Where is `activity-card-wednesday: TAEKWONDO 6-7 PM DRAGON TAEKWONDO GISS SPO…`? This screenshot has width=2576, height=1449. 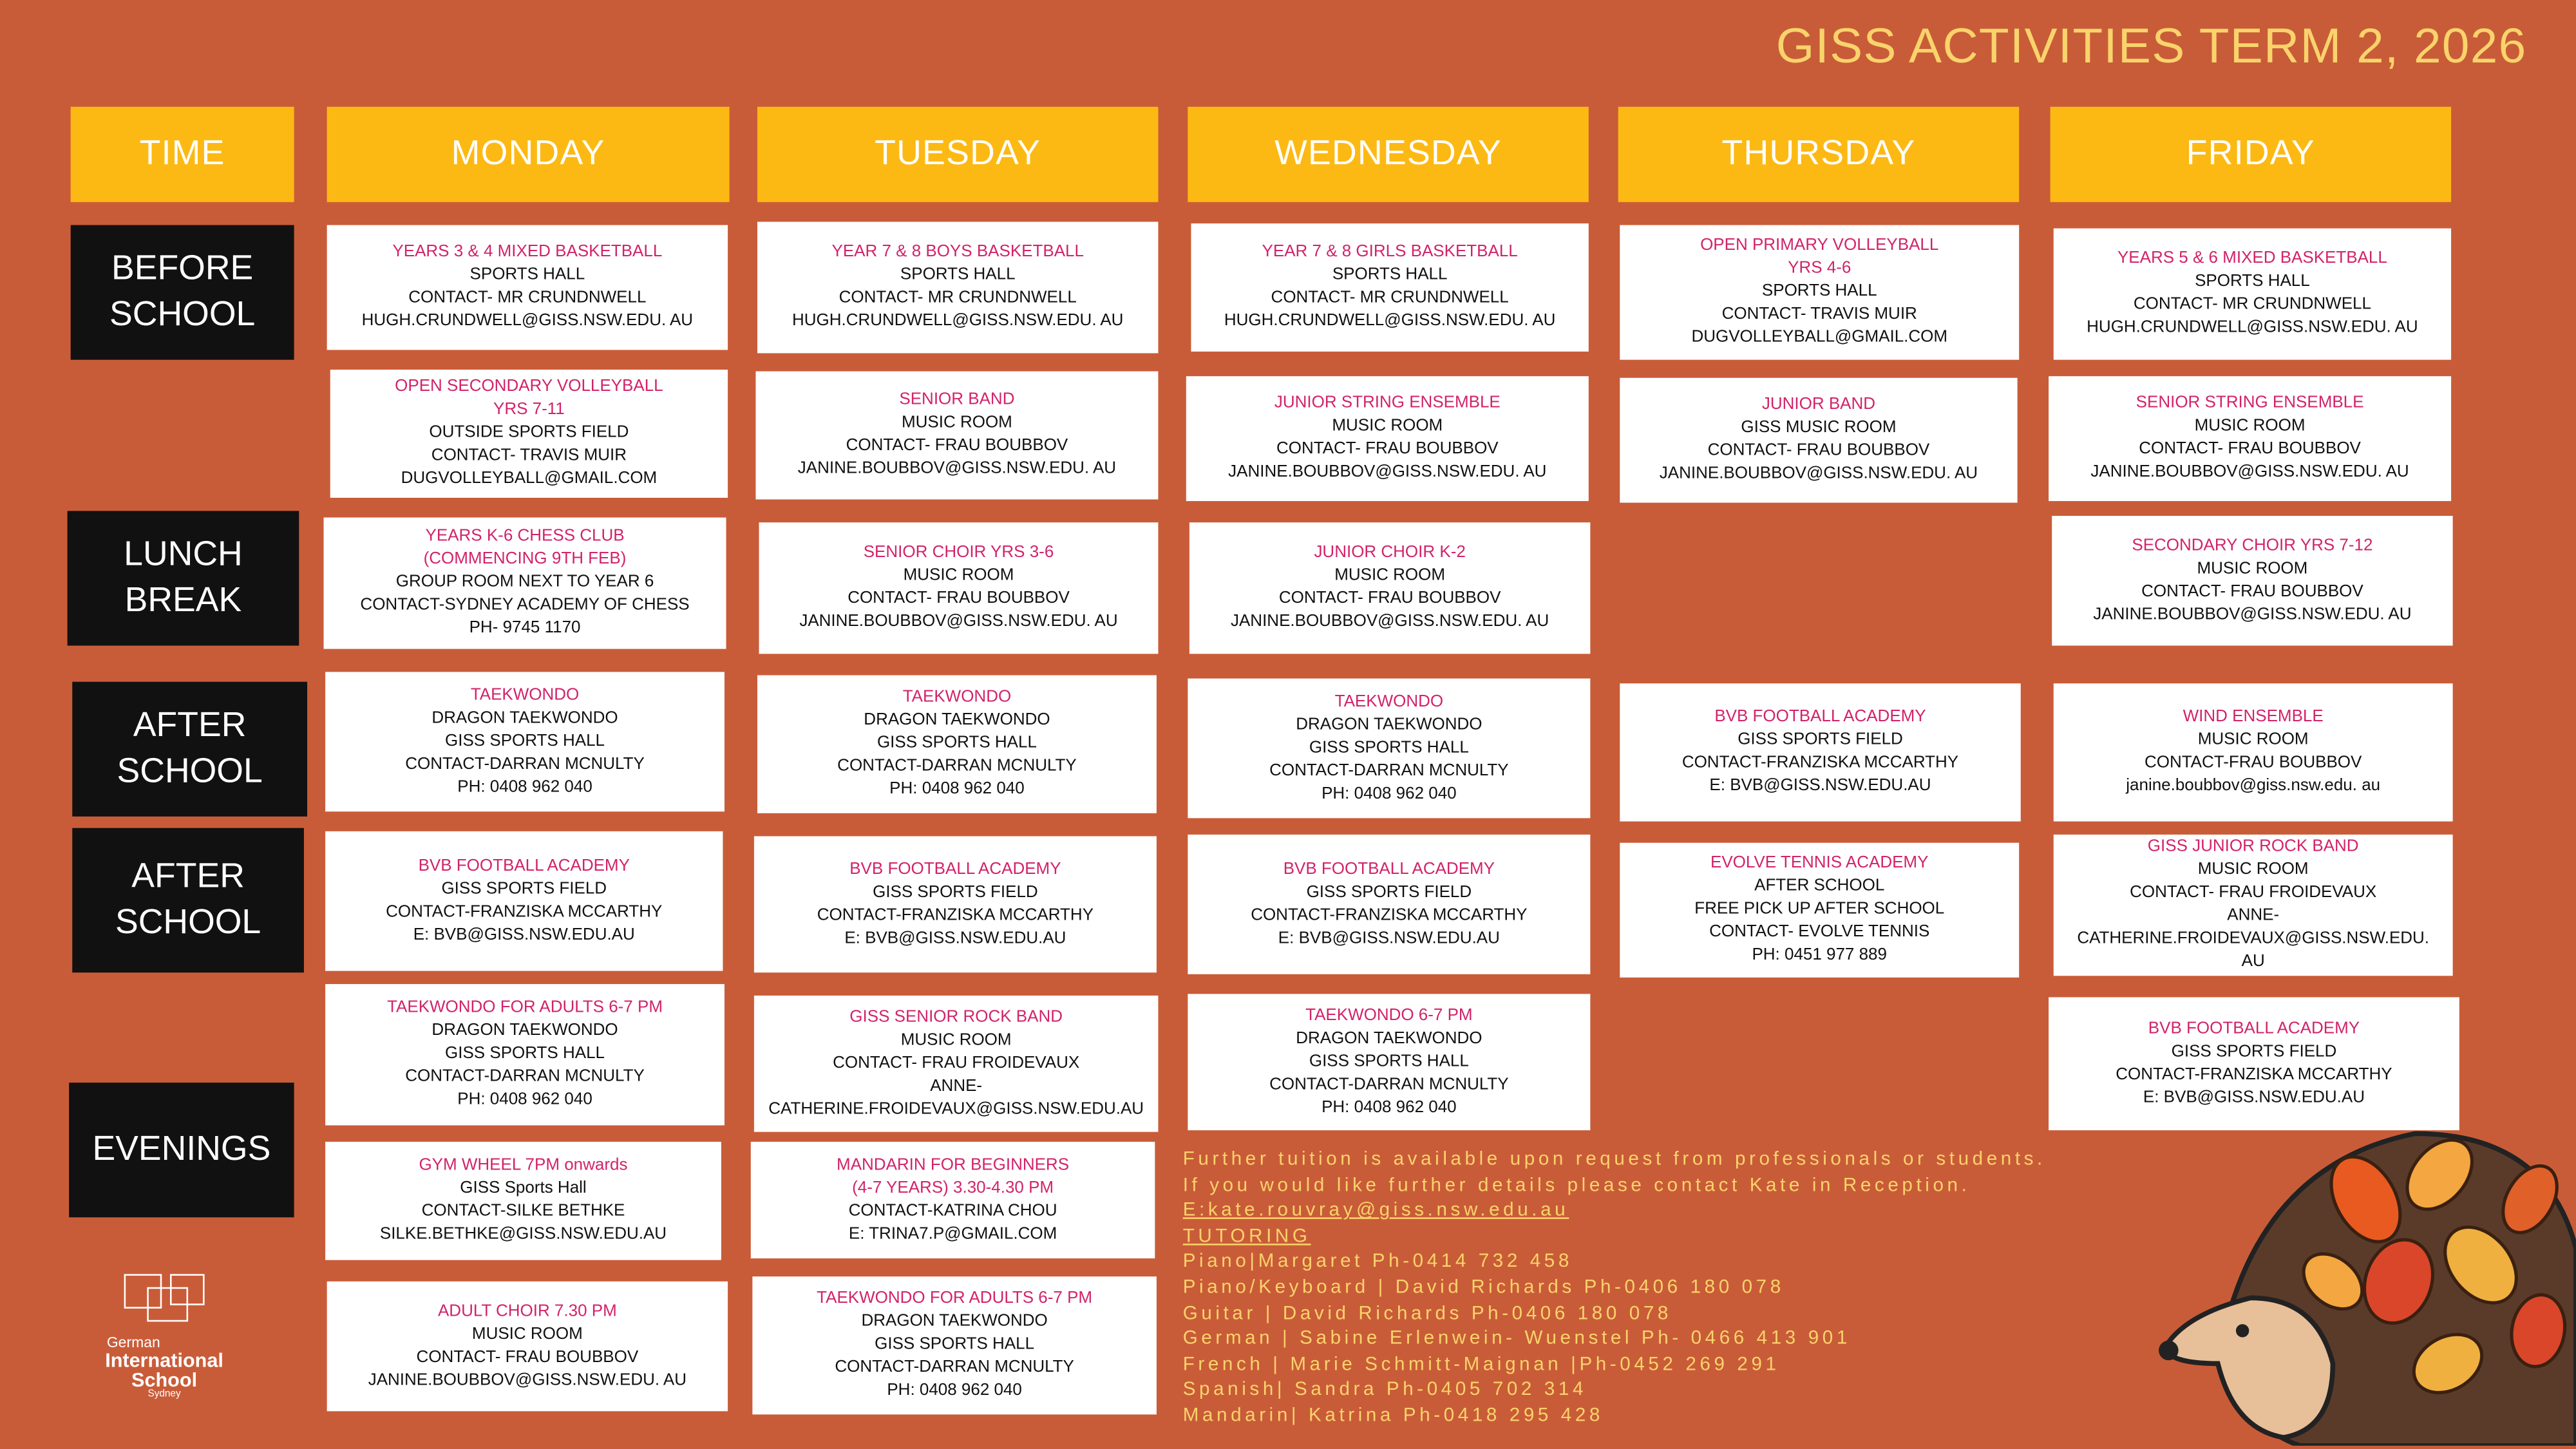 activity-card-wednesday: TAEKWONDO 6-7 PM DRAGON TAEKWONDO GISS SPO… is located at coordinates (1389, 1062).